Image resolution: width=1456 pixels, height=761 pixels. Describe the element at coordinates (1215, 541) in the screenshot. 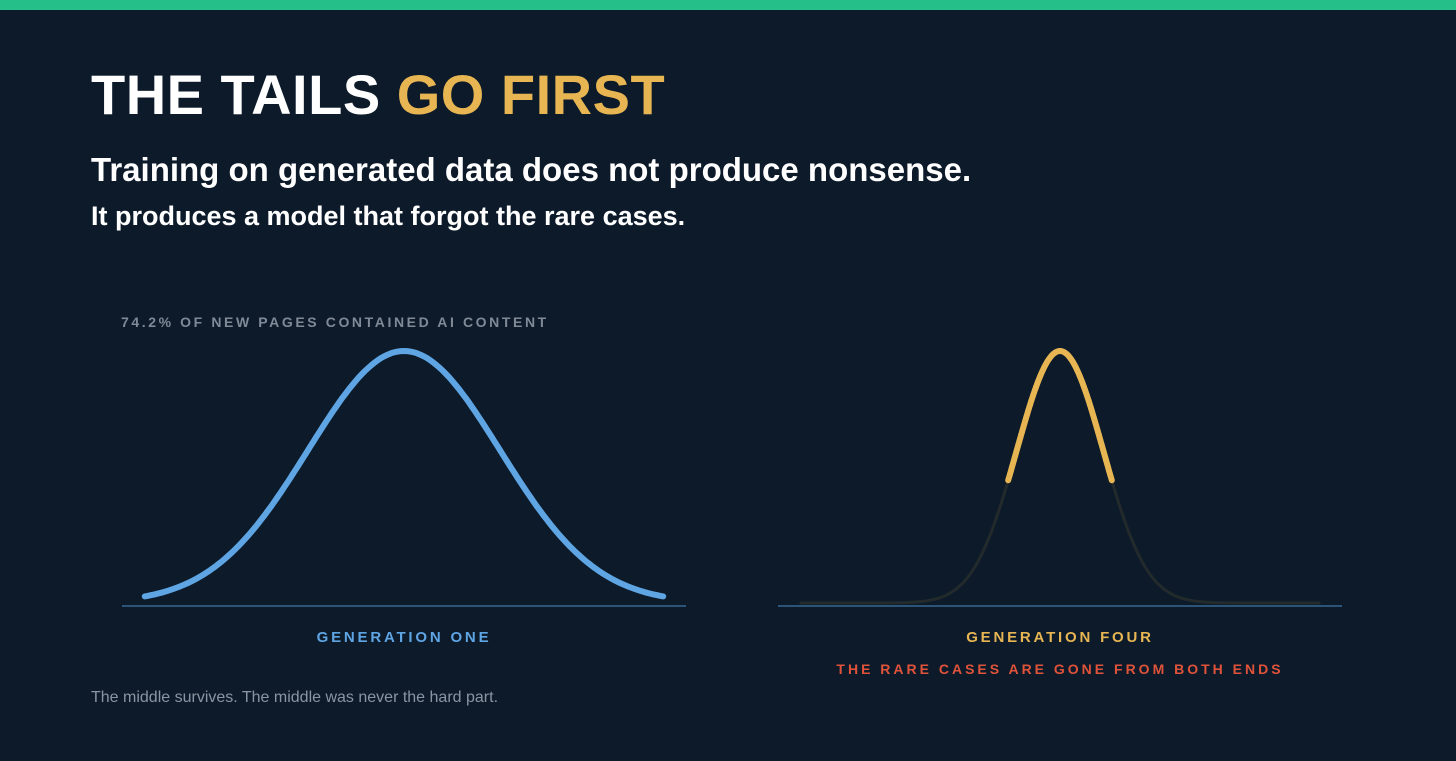

I see `curve-generation-four-right-tail` at that location.